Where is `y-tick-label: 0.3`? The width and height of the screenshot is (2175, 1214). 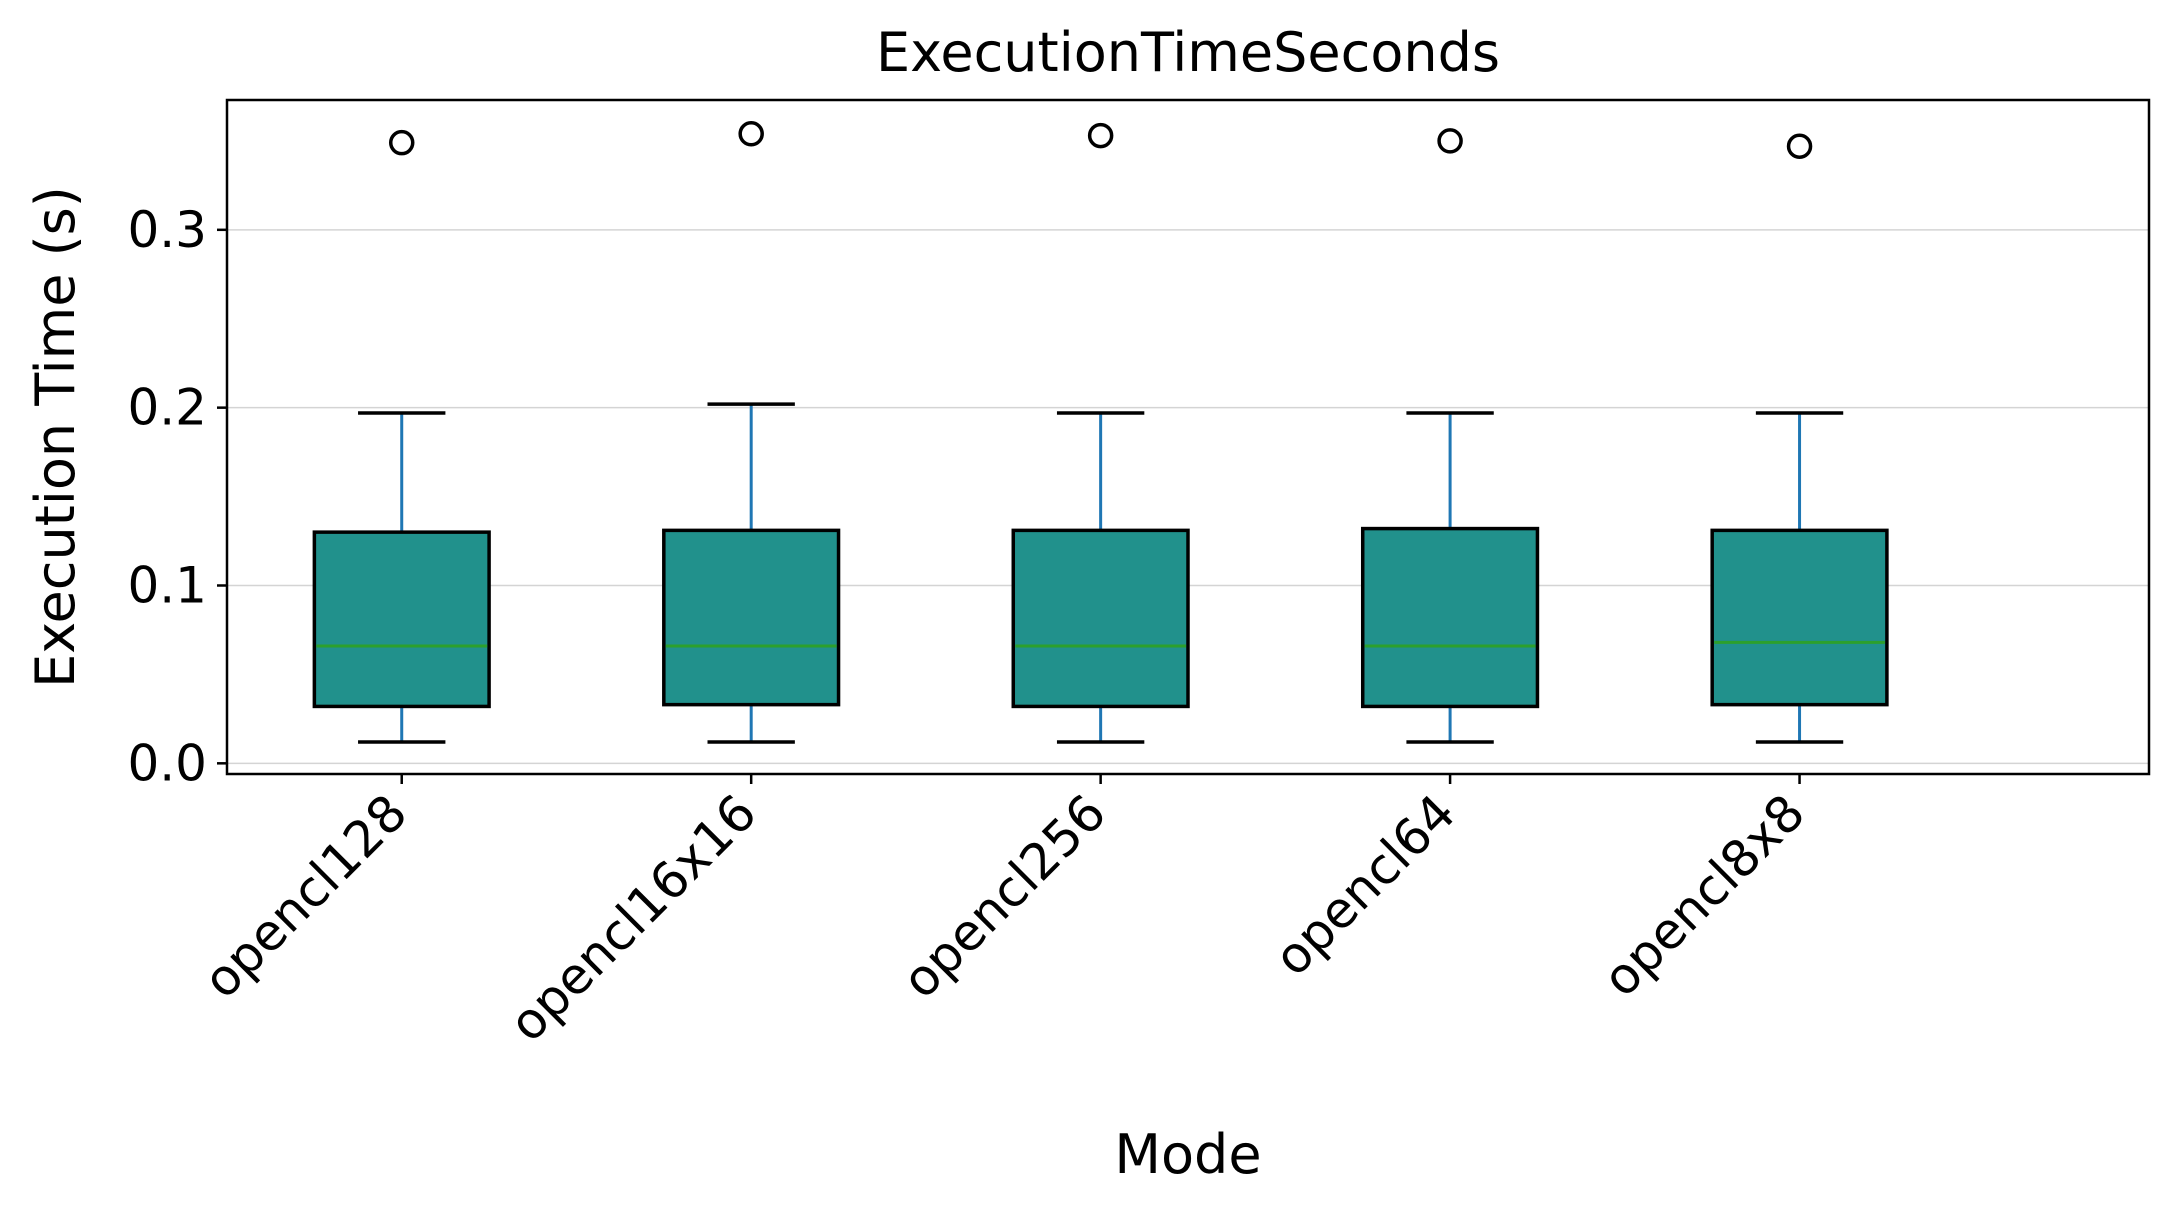
y-tick-label: 0.3 is located at coordinates (167, 230).